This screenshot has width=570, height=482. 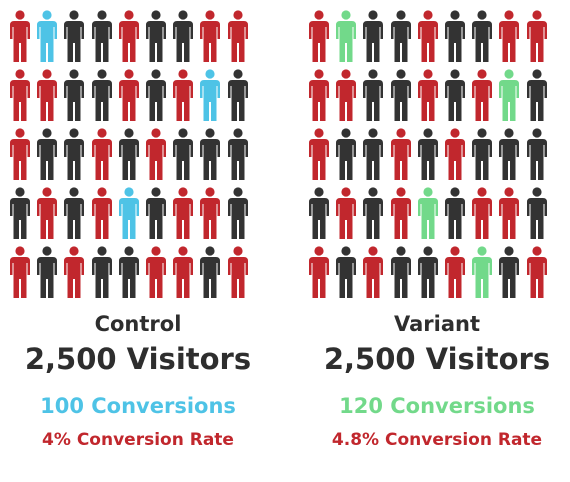 I want to click on variant-conversion-rate: 4.8% Conversion Rate, so click(x=437, y=440).